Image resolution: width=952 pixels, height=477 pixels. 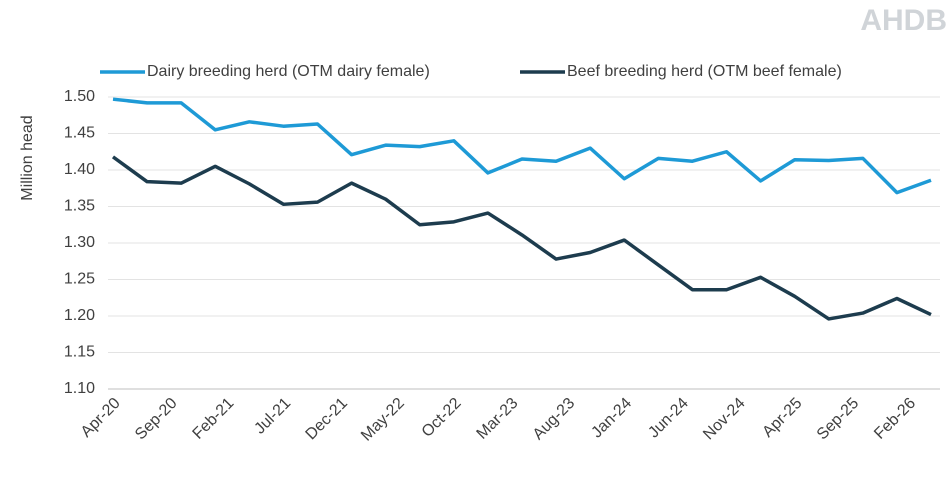 I want to click on y-tick-label: 1.30, so click(x=79, y=242).